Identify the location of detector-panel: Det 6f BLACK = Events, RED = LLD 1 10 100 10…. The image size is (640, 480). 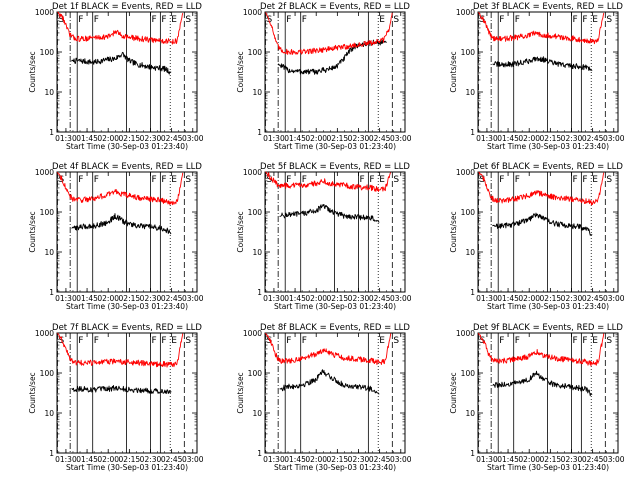
(537, 236).